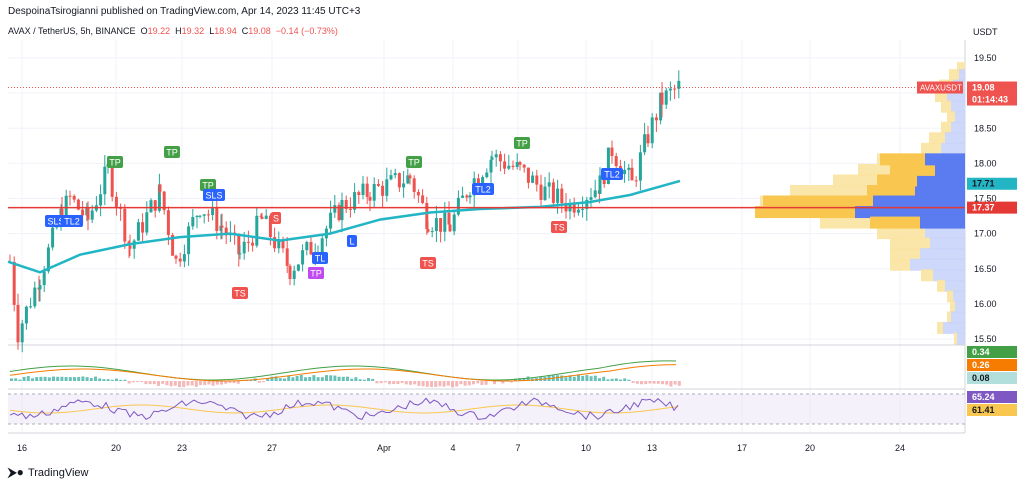 The height and width of the screenshot is (485, 1024). I want to click on brand-name: TradingView, so click(58, 472).